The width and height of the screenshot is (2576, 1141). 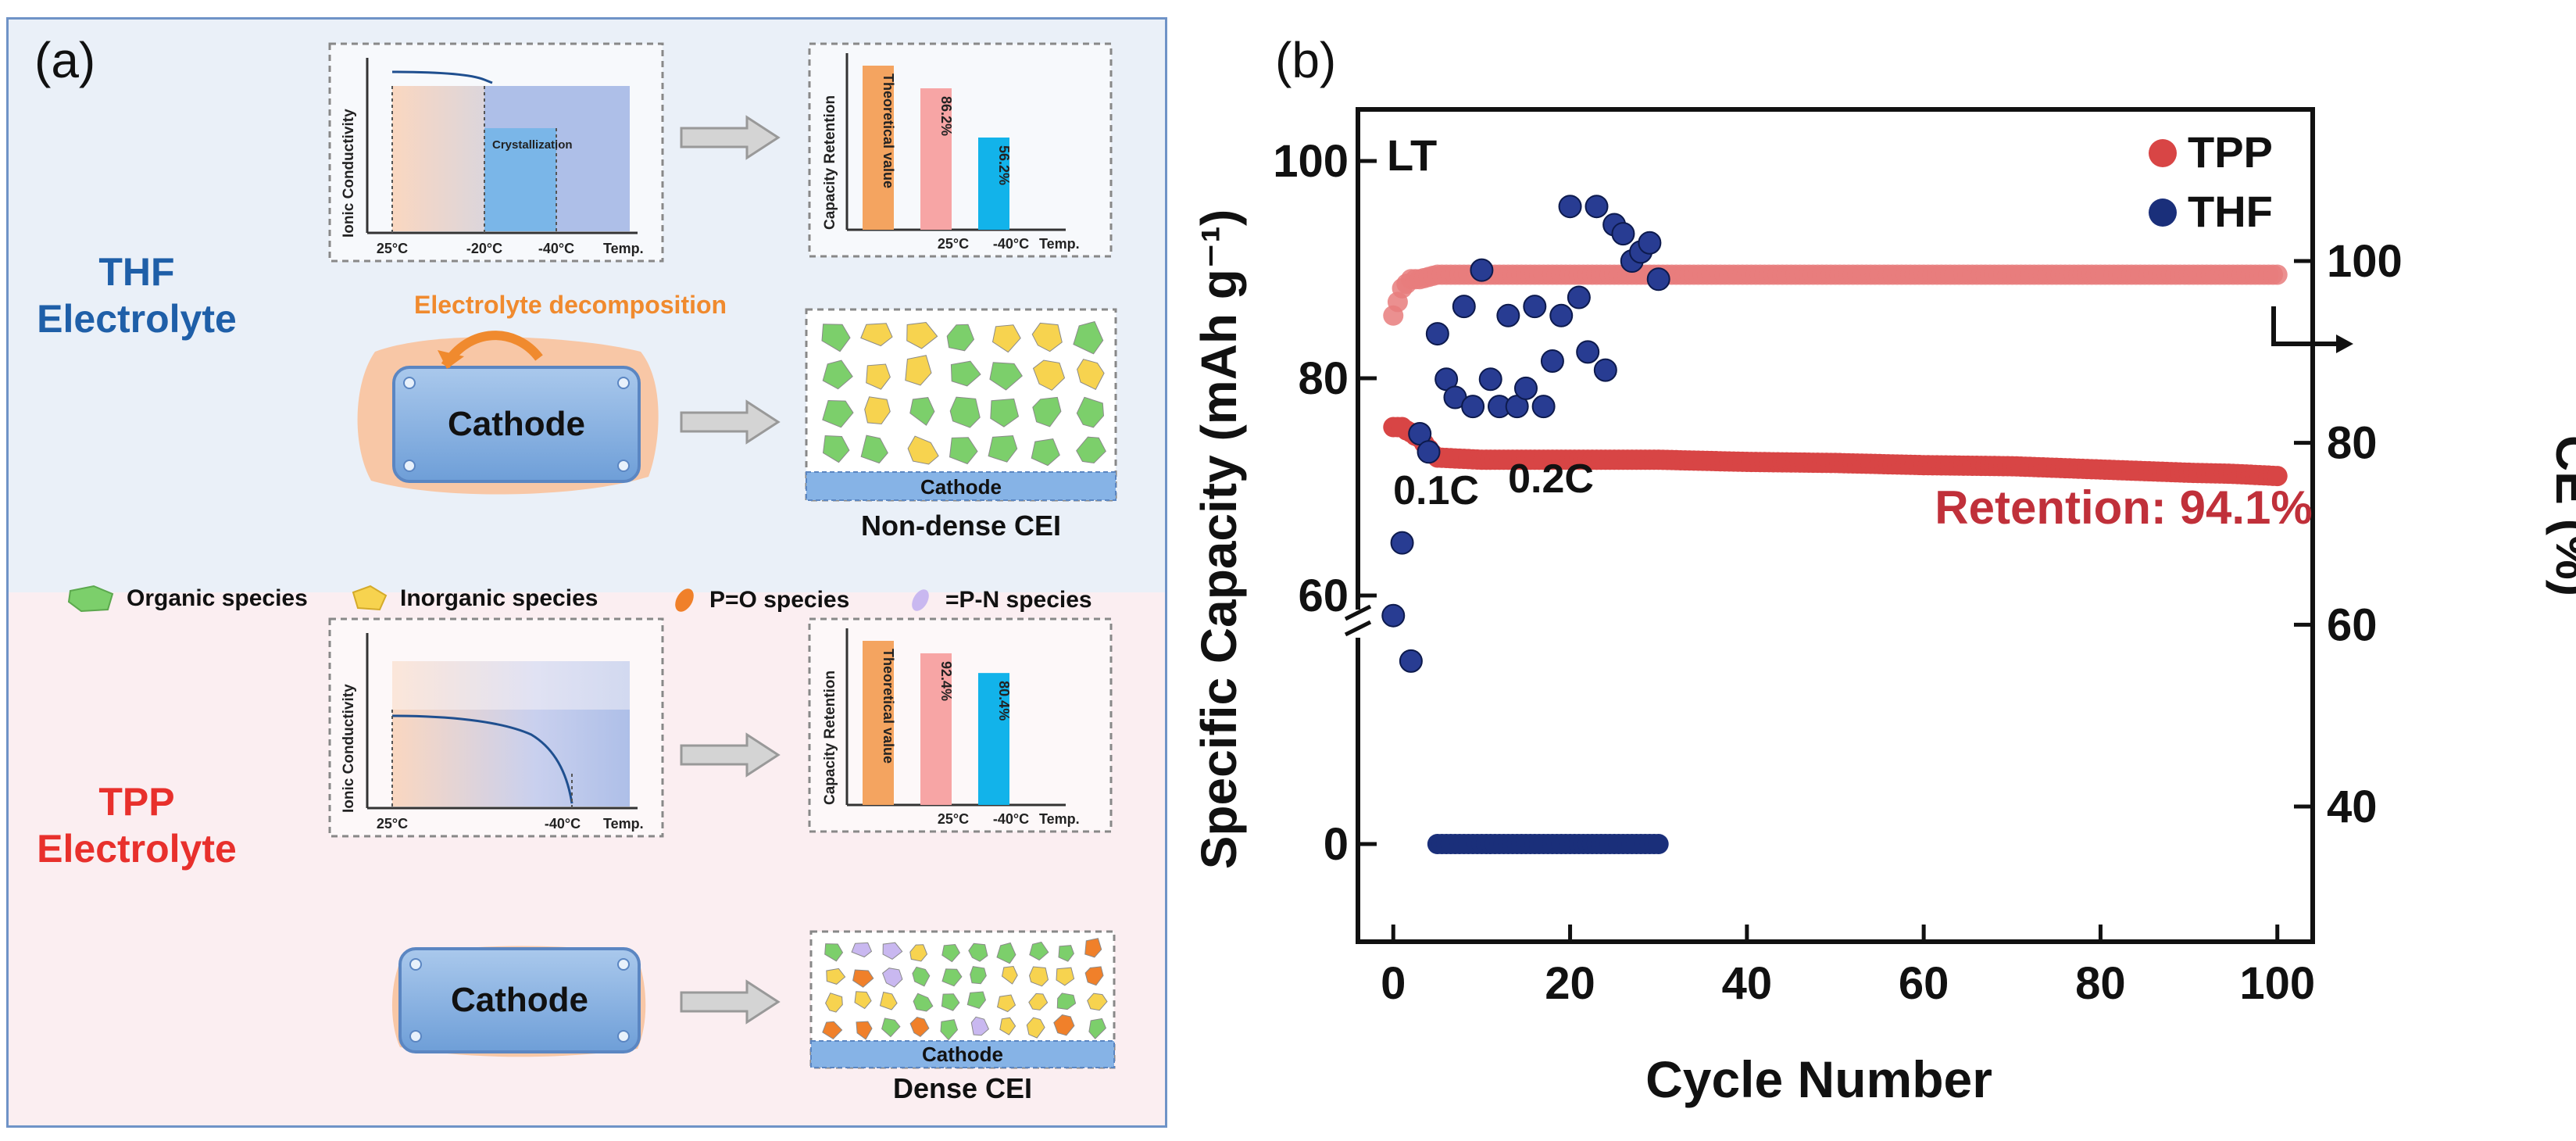 I want to click on thf-conductivity-curve, so click(x=442, y=77).